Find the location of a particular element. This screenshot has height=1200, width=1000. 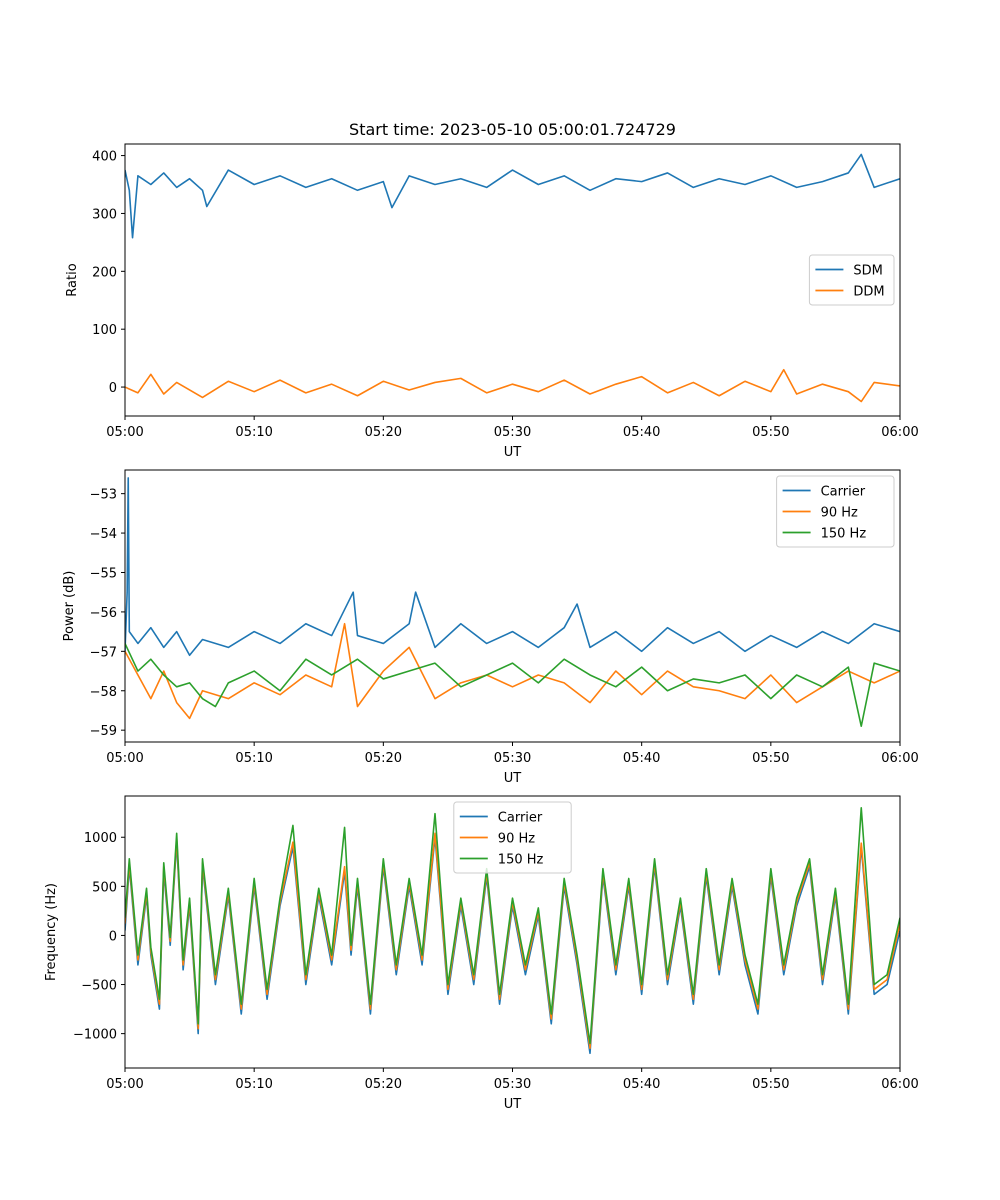

series-line-150-hz is located at coordinates (512, 685).